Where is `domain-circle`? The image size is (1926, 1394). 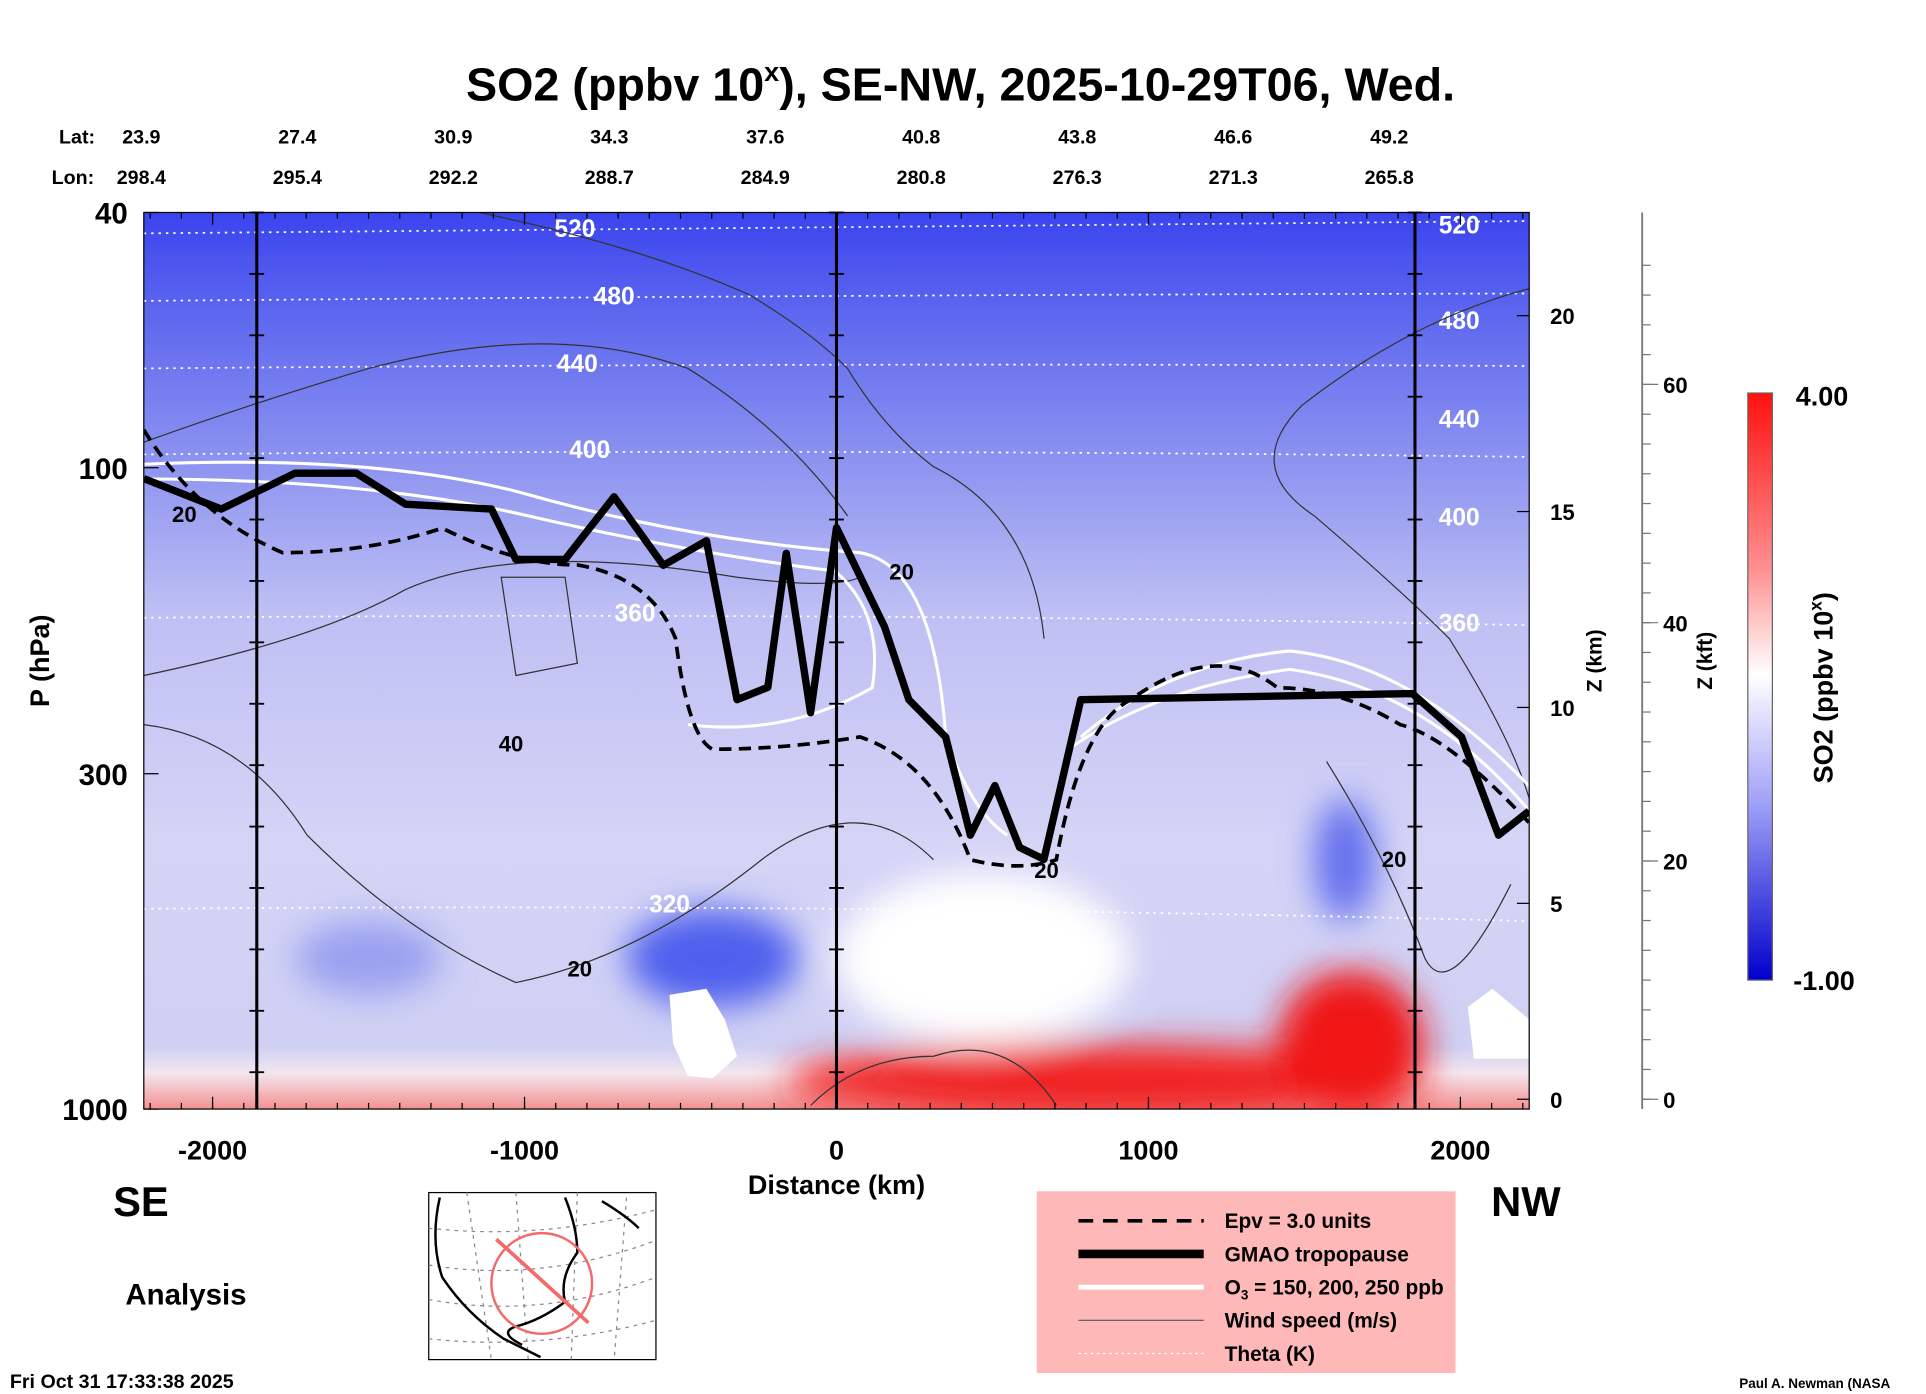 domain-circle is located at coordinates (542, 1283).